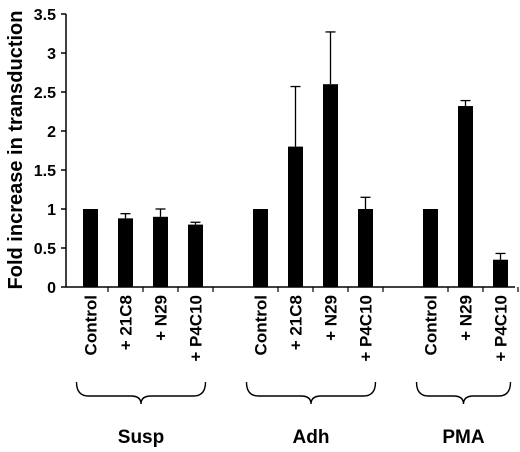 This screenshot has width=520, height=452. I want to click on y-tick-label: 0.5, so click(45, 249).